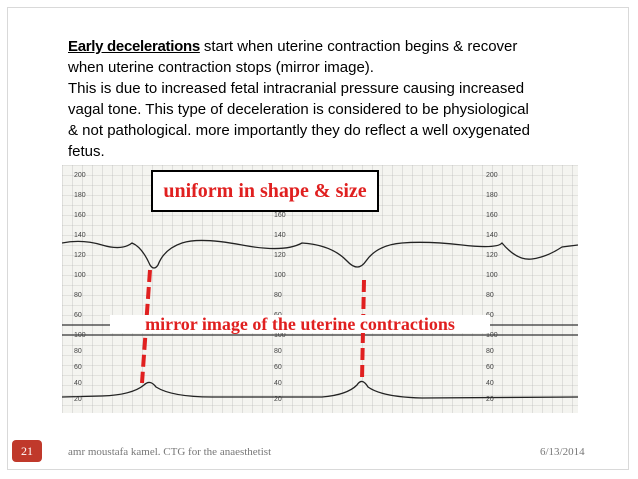 The height and width of the screenshot is (479, 638). I want to click on uc-trace, so click(320, 389).